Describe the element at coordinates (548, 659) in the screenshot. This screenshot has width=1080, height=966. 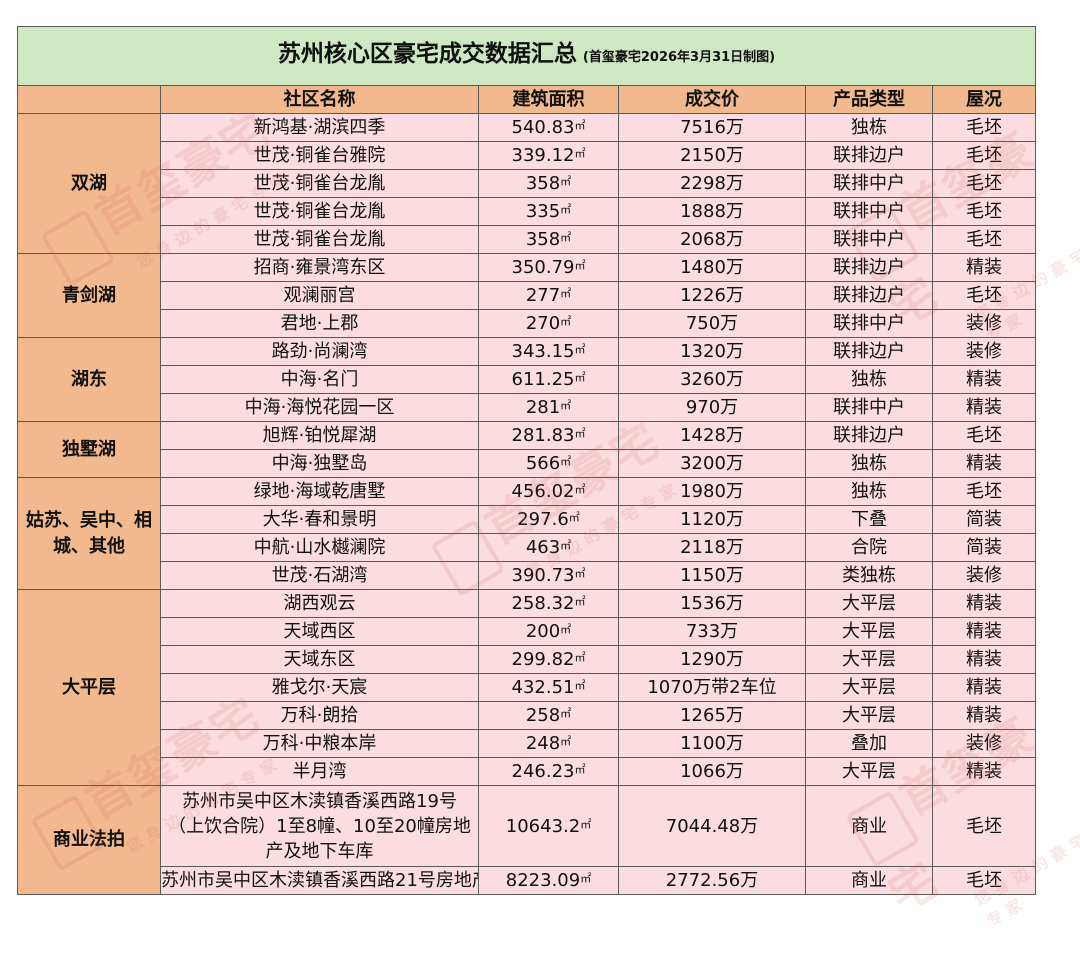
I see `area-cell: 299.82㎡` at that location.